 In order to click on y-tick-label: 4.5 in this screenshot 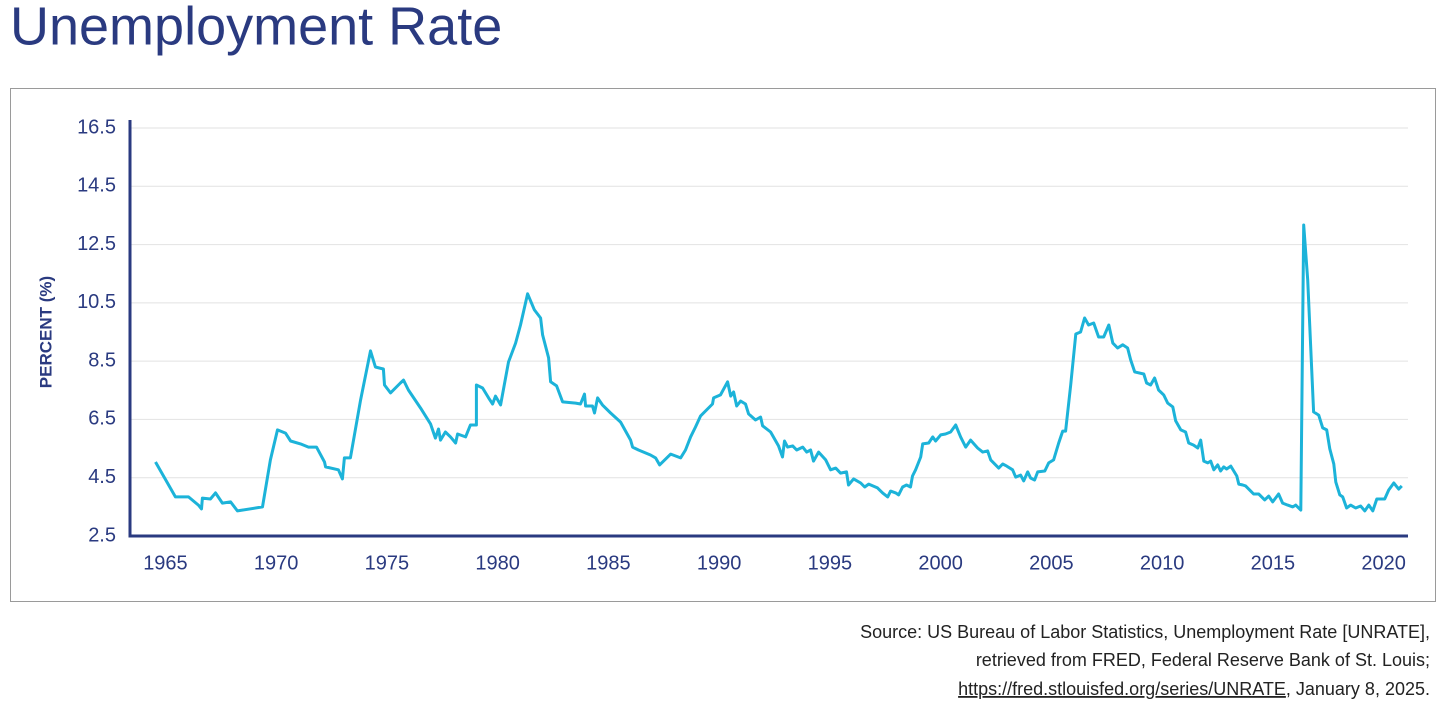, I will do `click(102, 477)`.